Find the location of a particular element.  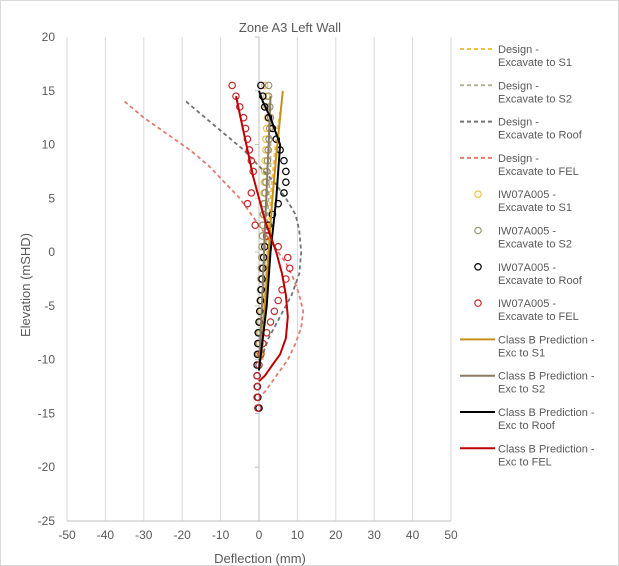

series-9-line is located at coordinates (271, 225).